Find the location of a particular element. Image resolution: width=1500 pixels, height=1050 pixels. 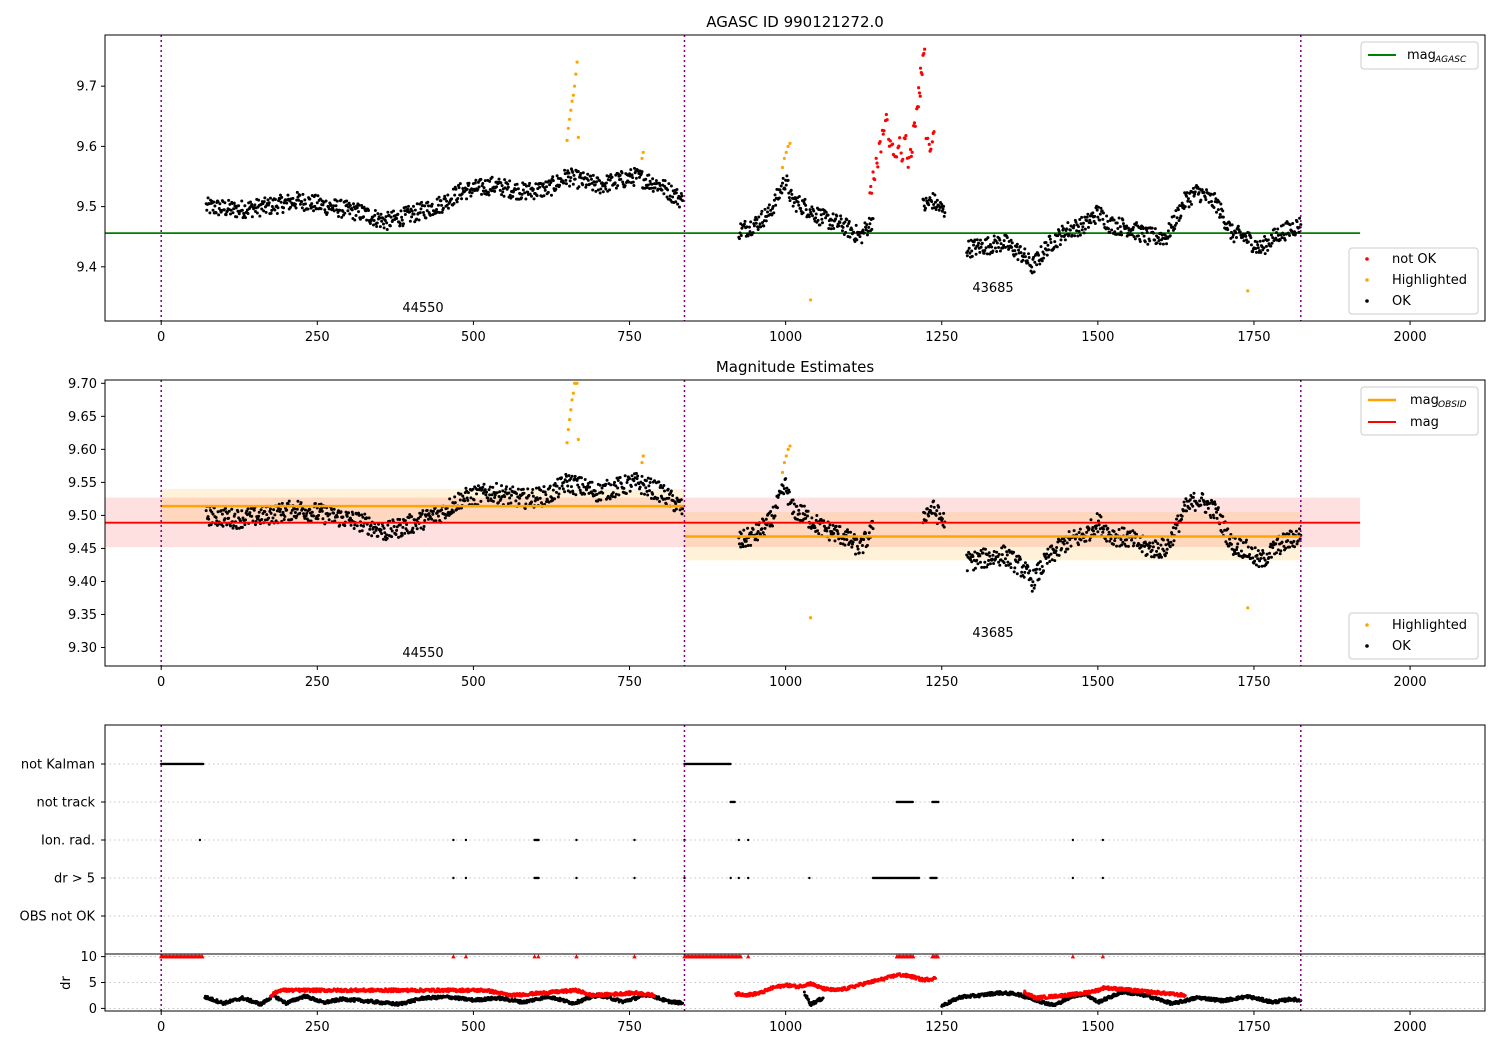

x-tick-label: 1250 is located at coordinates (941, 337).